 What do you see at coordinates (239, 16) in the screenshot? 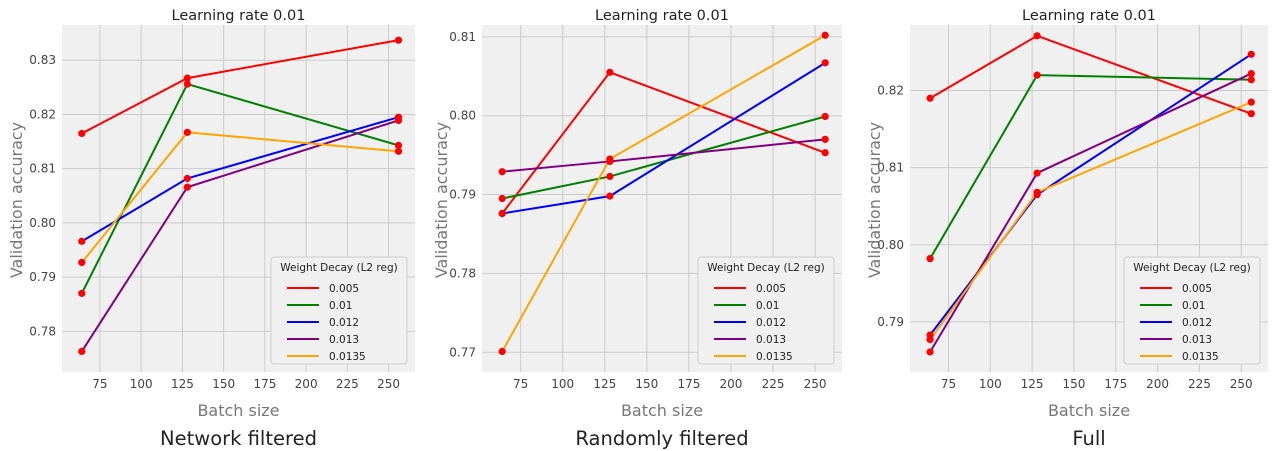
I see `chart-title: Learning rate 0.01` at bounding box center [239, 16].